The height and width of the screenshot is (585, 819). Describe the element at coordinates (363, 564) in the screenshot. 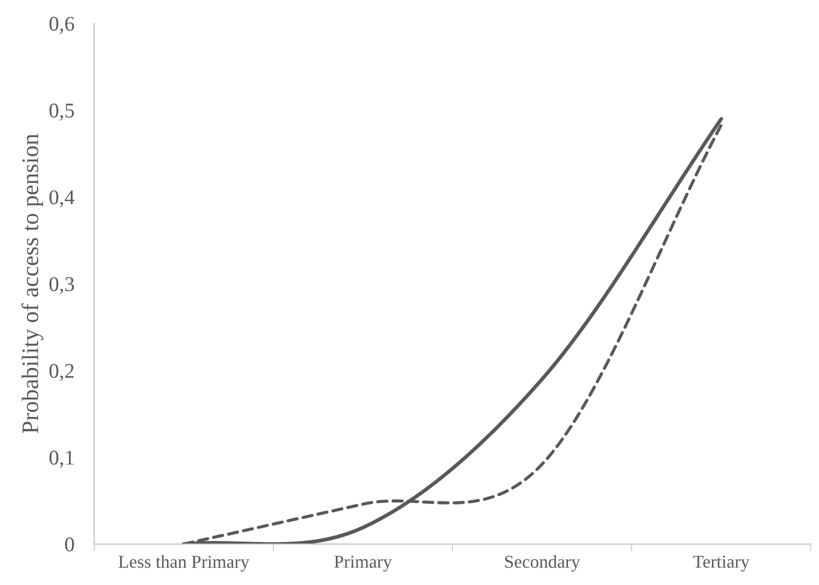

I see `x-tick-label: Primary` at that location.